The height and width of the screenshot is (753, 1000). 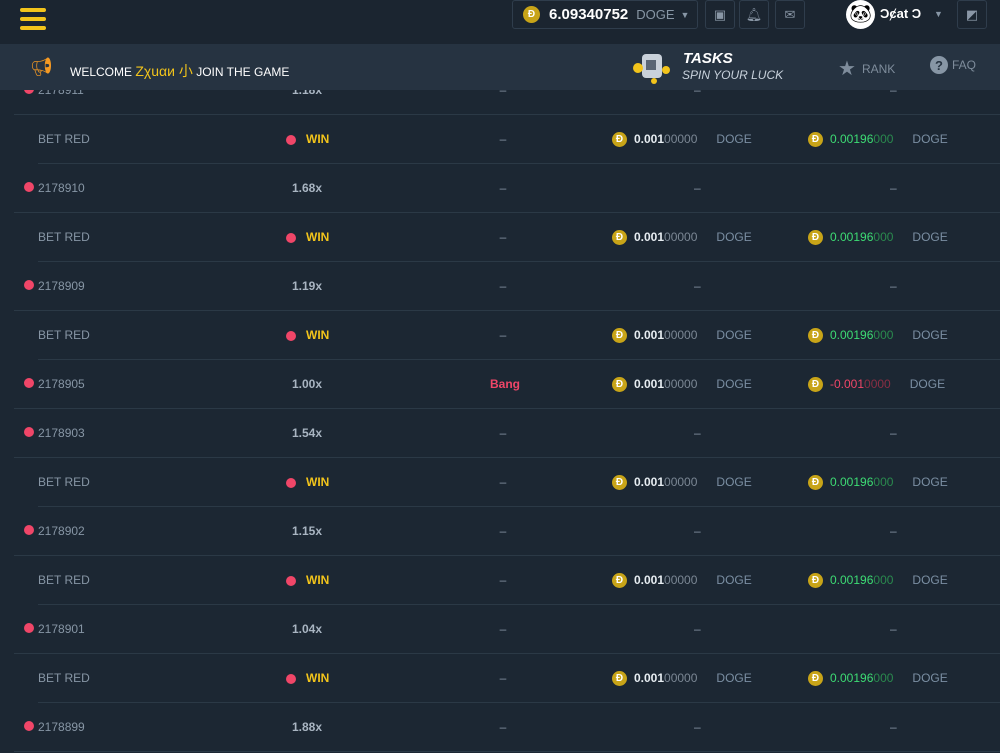 What do you see at coordinates (720, 14) in the screenshot?
I see `wallet-button: ▣` at bounding box center [720, 14].